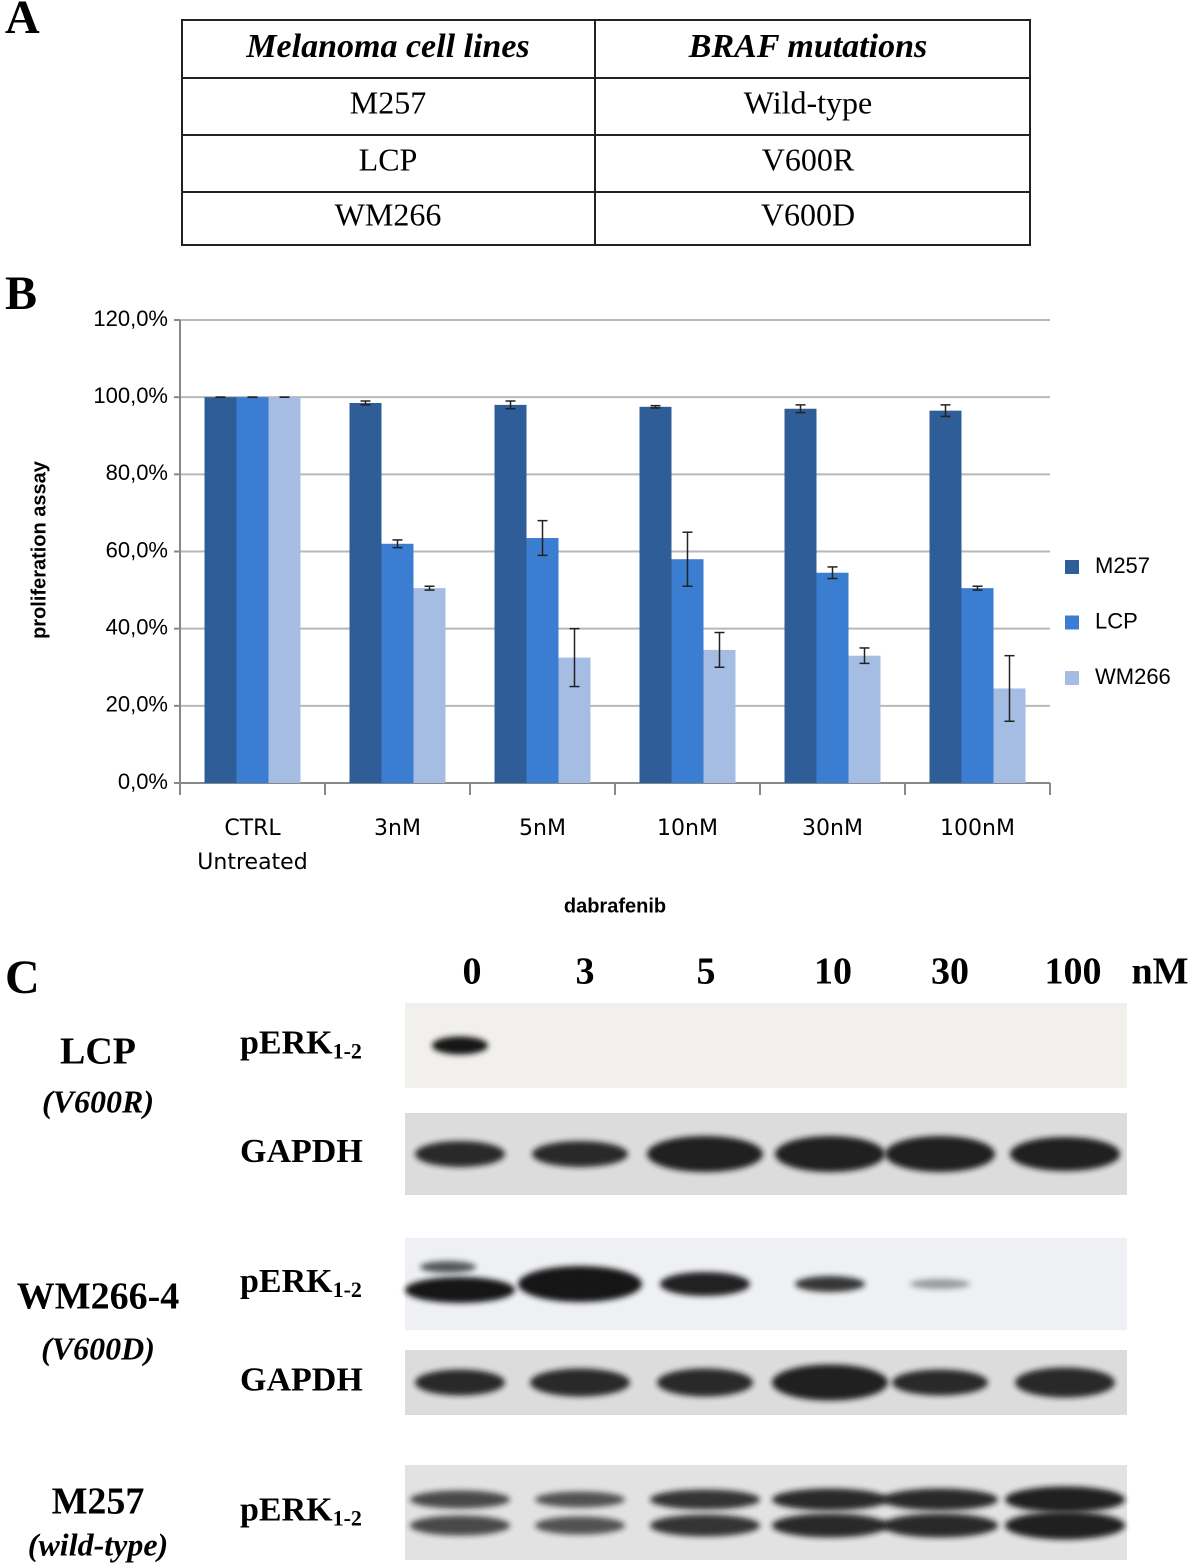 The image size is (1200, 1568). I want to click on panel-label: A, so click(22, 22).